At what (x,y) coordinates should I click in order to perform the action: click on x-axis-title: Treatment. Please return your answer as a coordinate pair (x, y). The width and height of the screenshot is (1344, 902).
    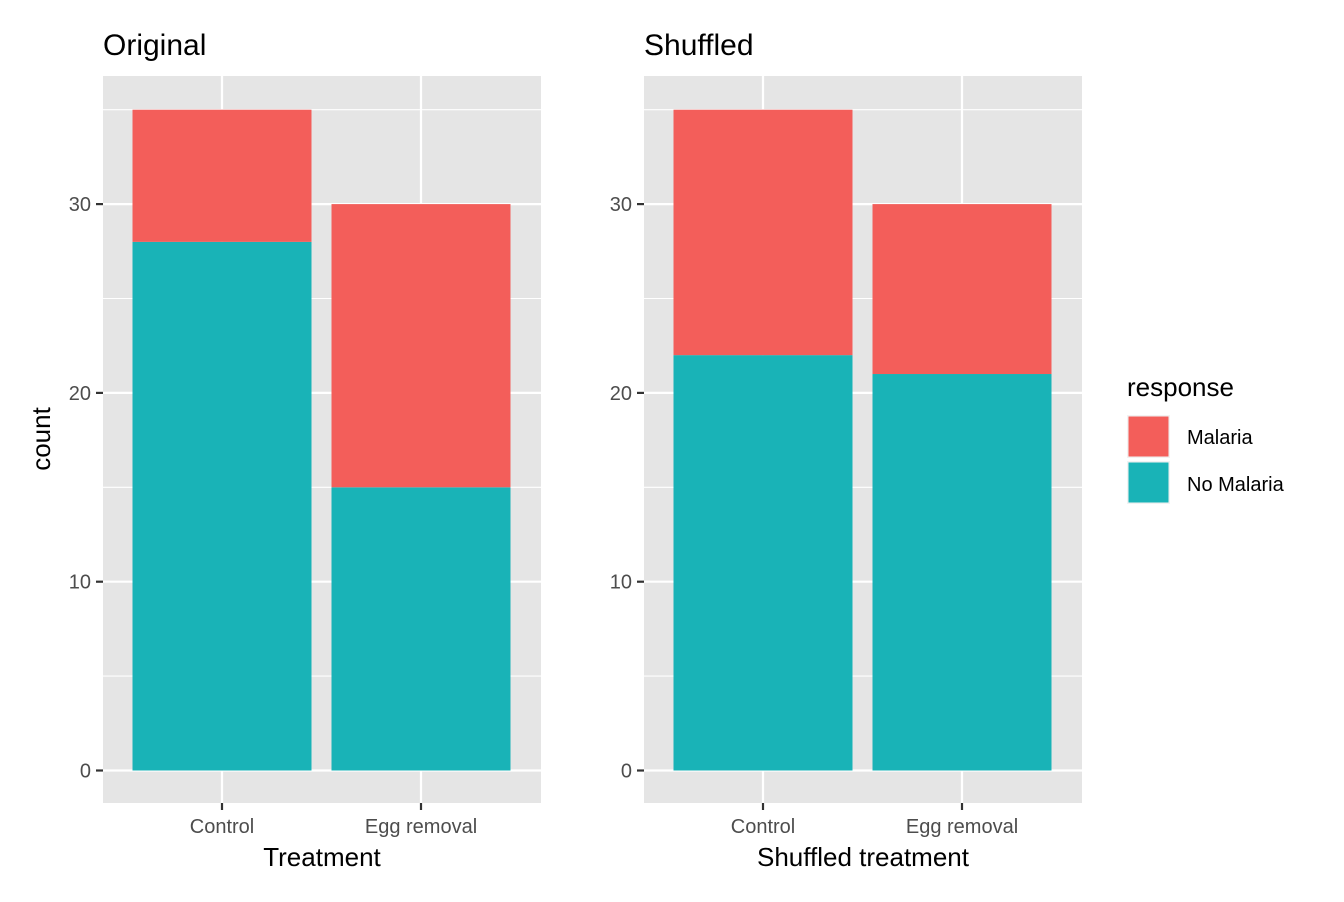
    Looking at the image, I should click on (322, 857).